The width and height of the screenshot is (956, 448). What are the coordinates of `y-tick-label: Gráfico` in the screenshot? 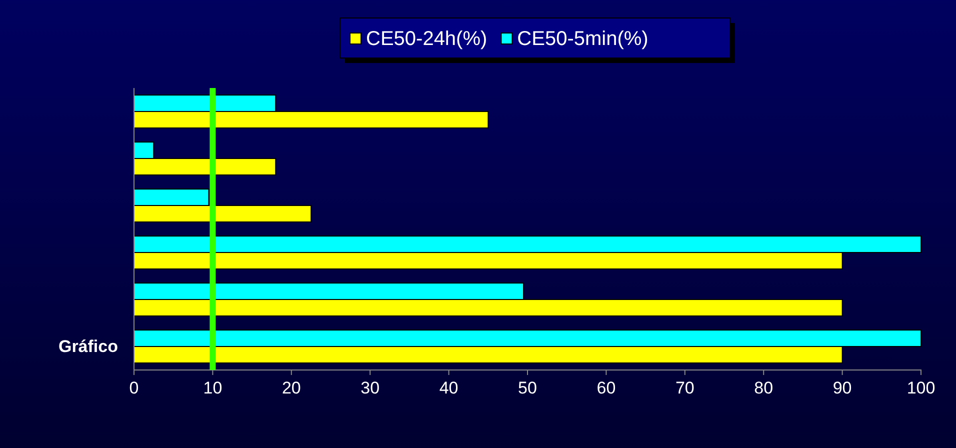 It's located at (88, 346).